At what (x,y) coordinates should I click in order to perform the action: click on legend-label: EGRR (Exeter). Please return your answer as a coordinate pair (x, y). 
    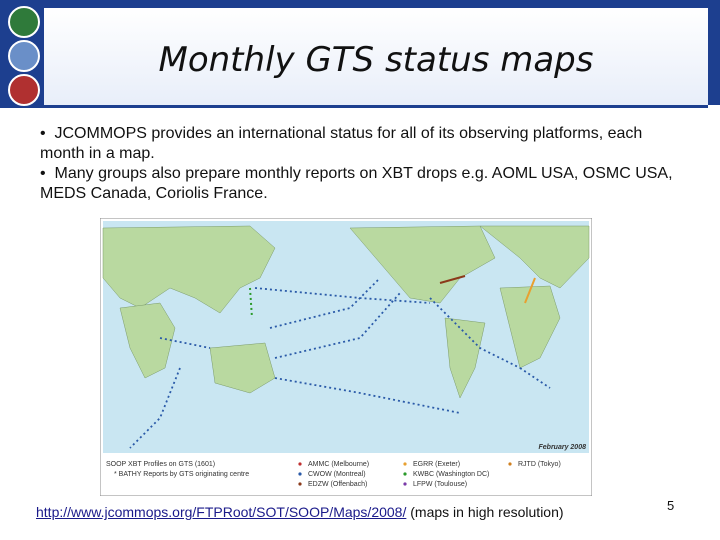
    Looking at the image, I should click on (436, 464).